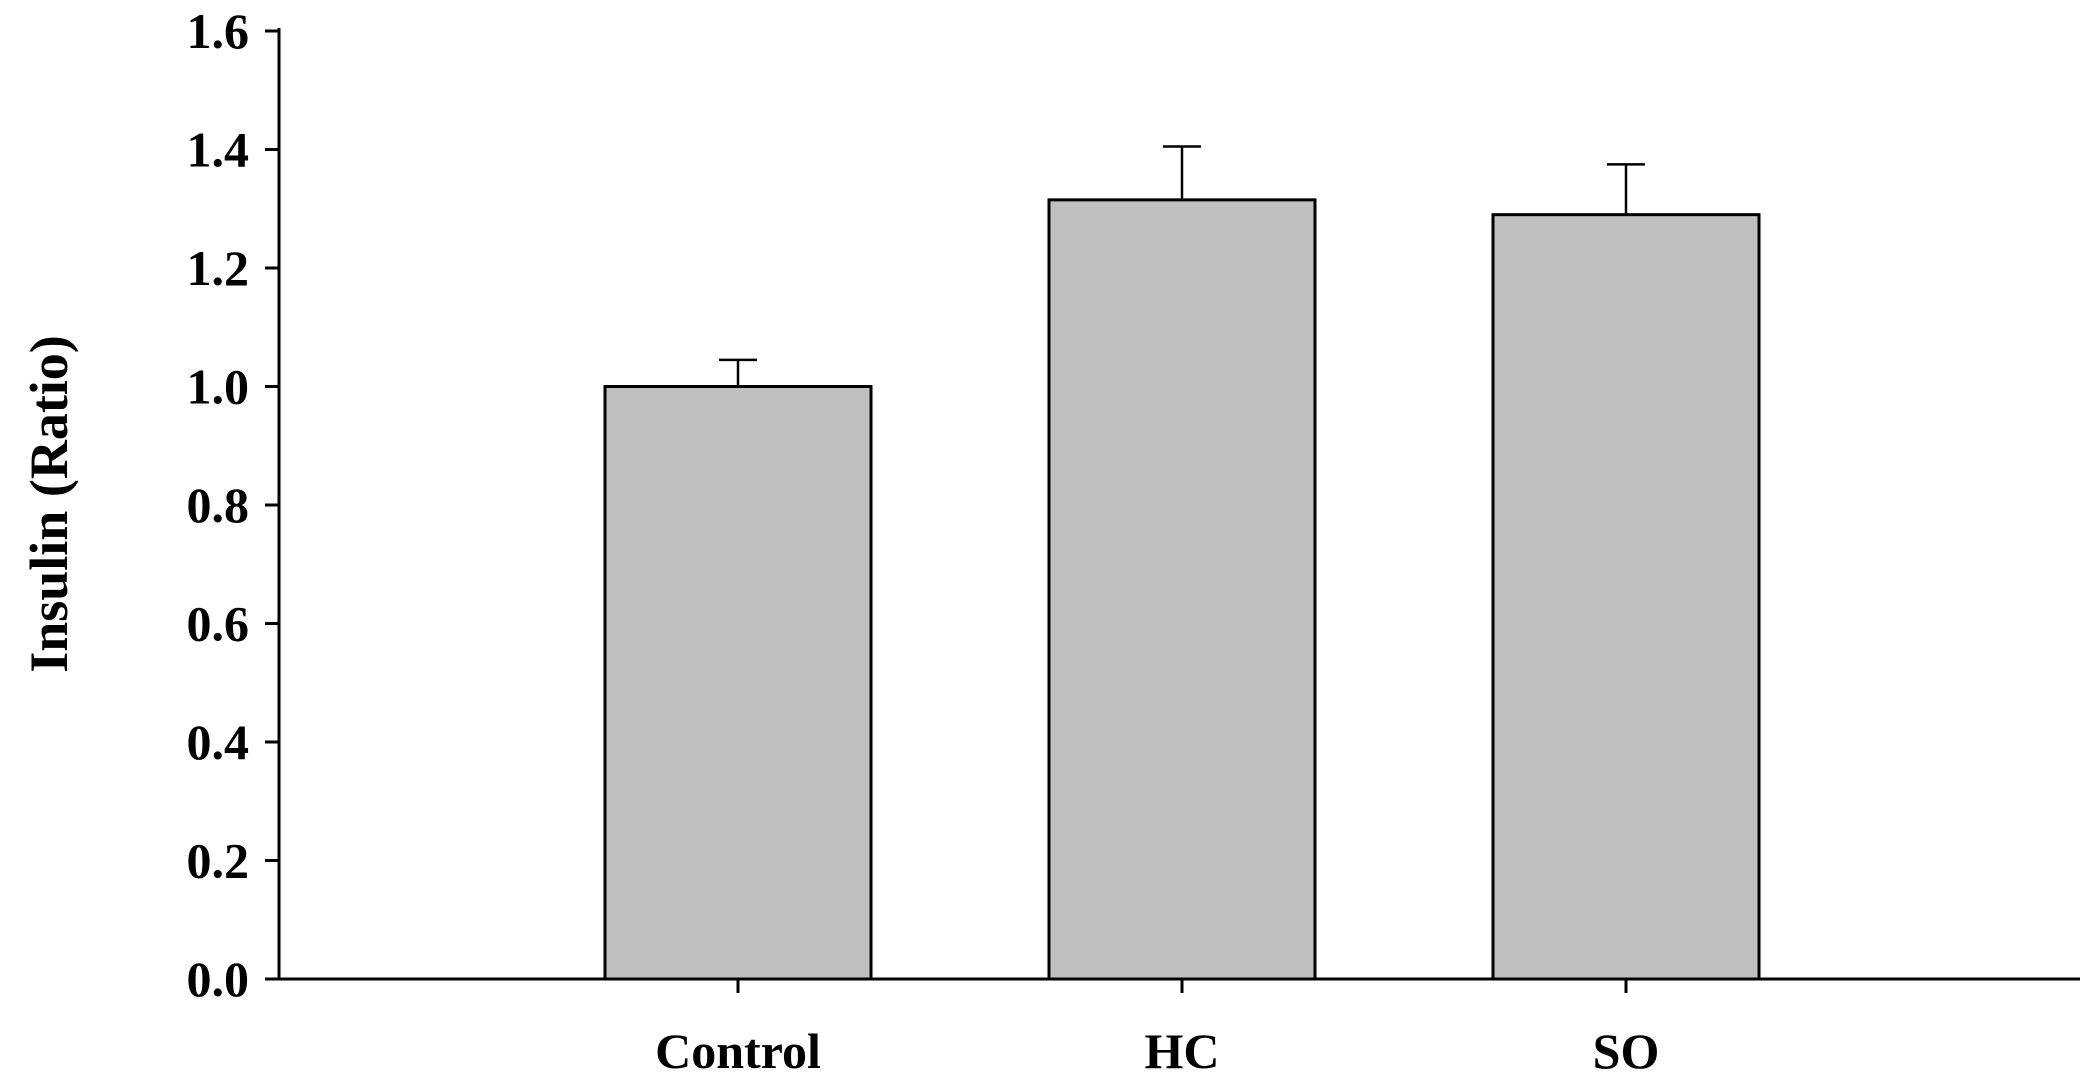  Describe the element at coordinates (218, 268) in the screenshot. I see `y-tick-label: 1.2` at that location.